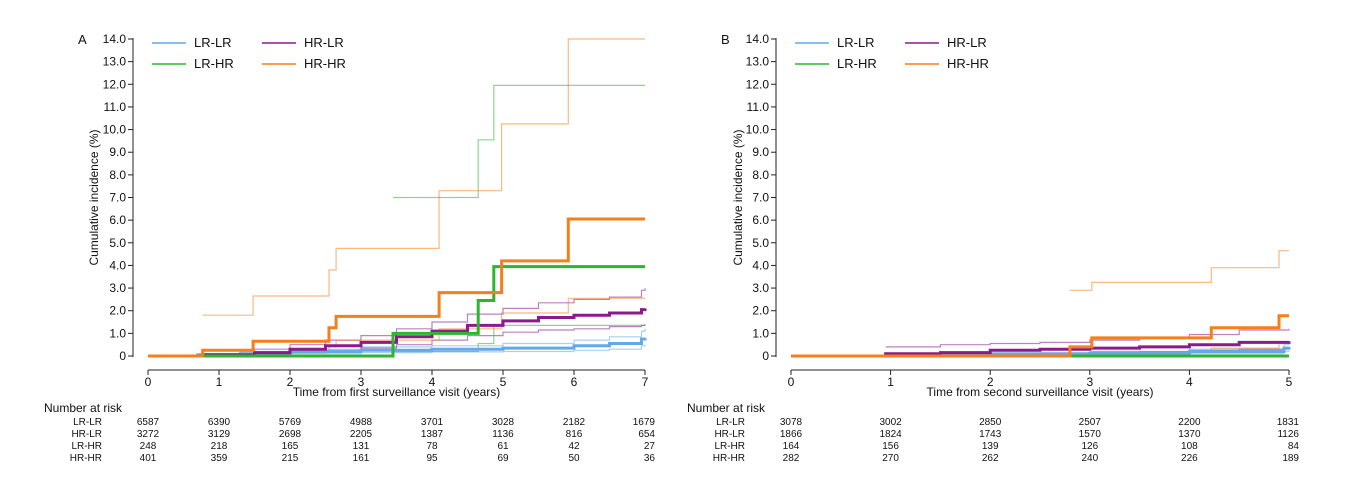  I want to click on x-tick-label: 3, so click(361, 382).